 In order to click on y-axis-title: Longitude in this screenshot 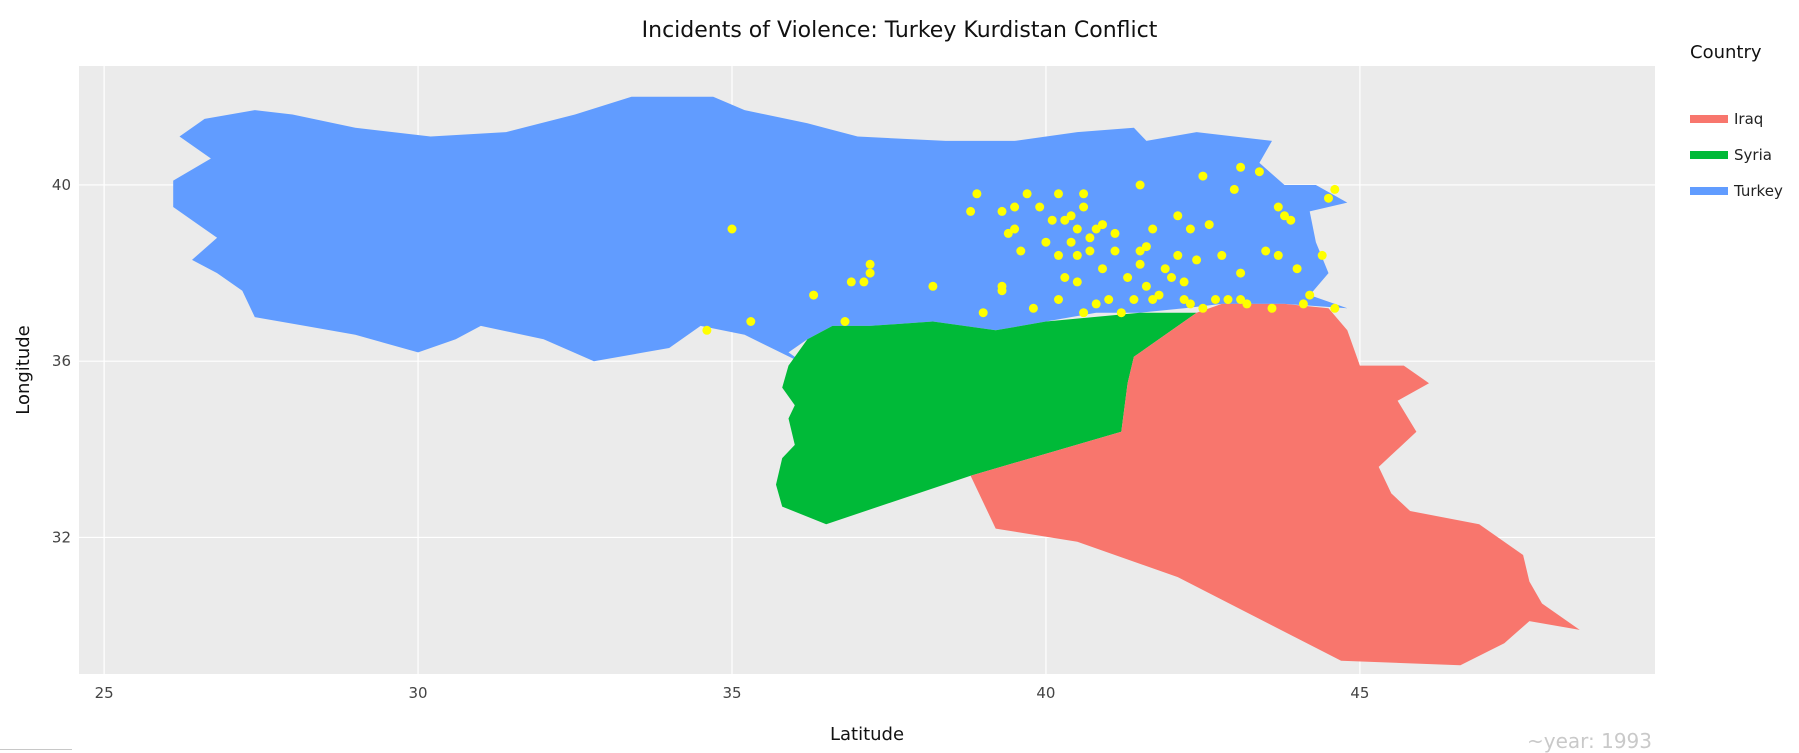, I will do `click(23, 370)`.